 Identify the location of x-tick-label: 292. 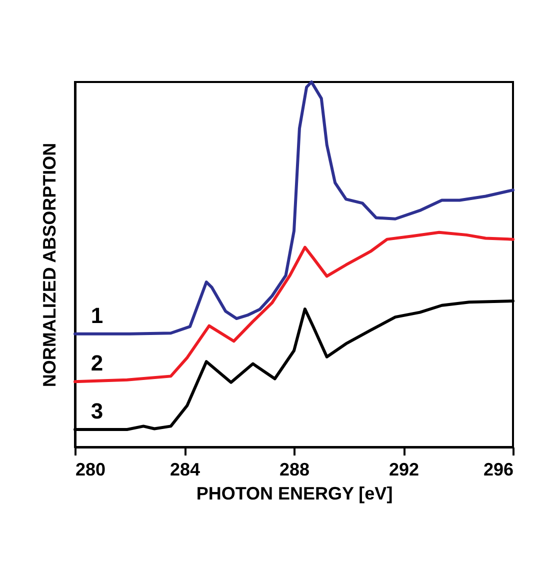
(404, 470).